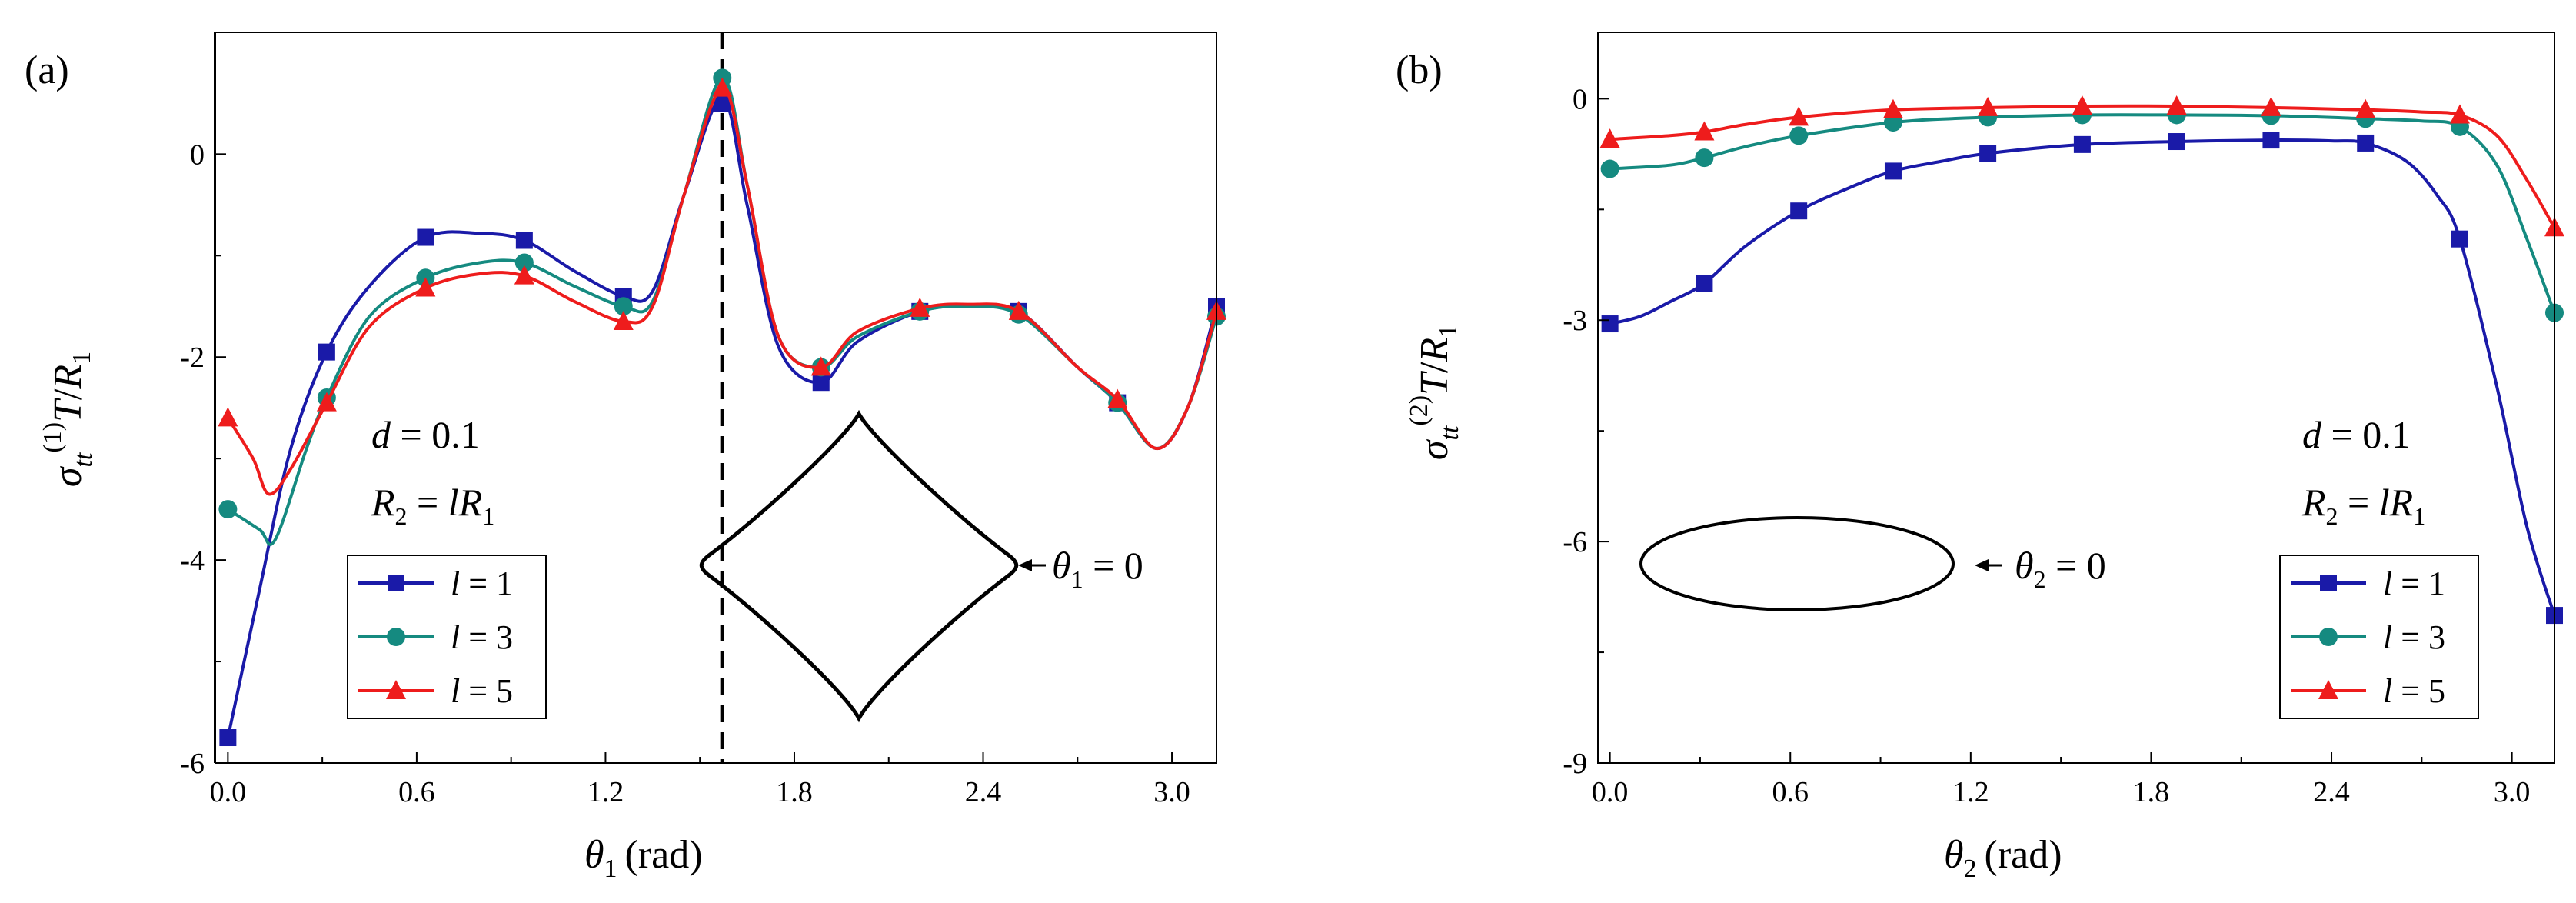 Image resolution: width=2576 pixels, height=903 pixels. Describe the element at coordinates (192, 561) in the screenshot. I see `y-tick-label: -4` at that location.